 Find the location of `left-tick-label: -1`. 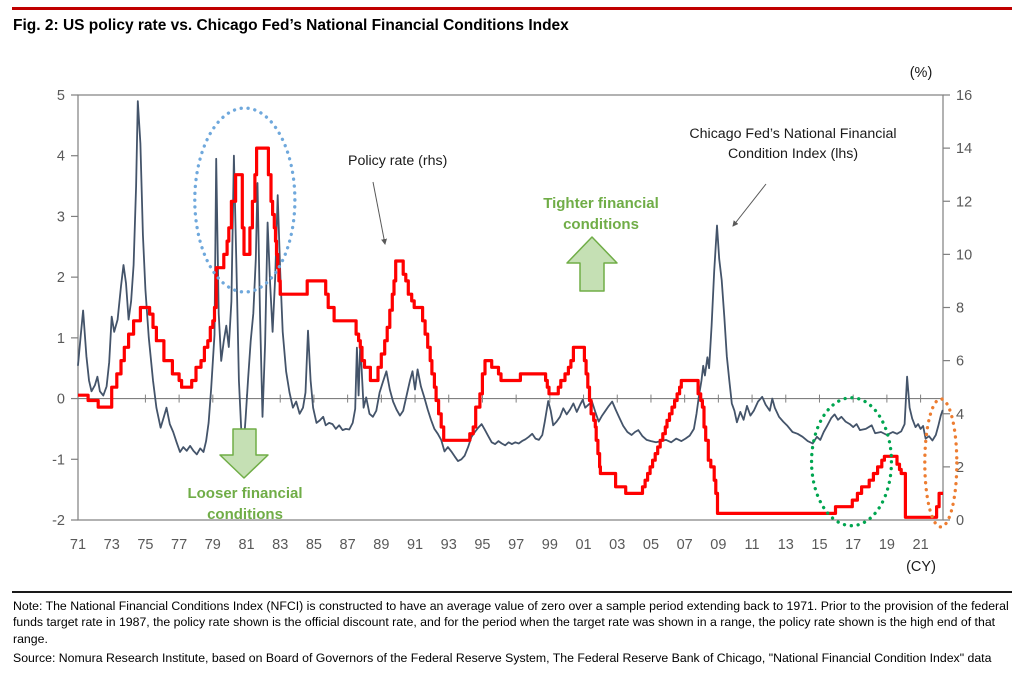

left-tick-label: -1 is located at coordinates (58, 460).